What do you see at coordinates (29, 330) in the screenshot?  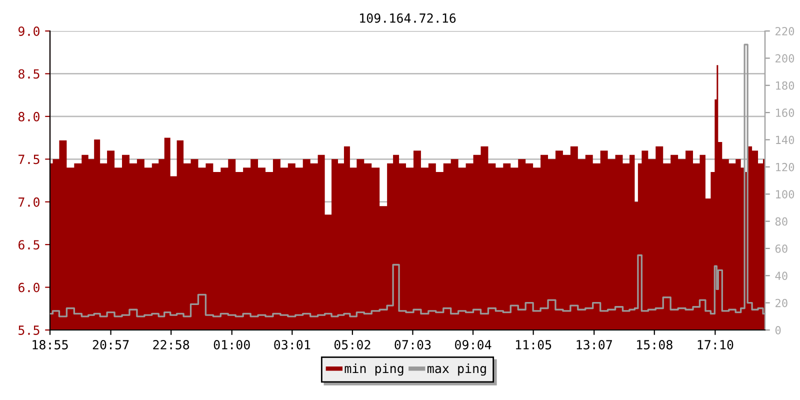 I see `y-tick-label: 5.5` at bounding box center [29, 330].